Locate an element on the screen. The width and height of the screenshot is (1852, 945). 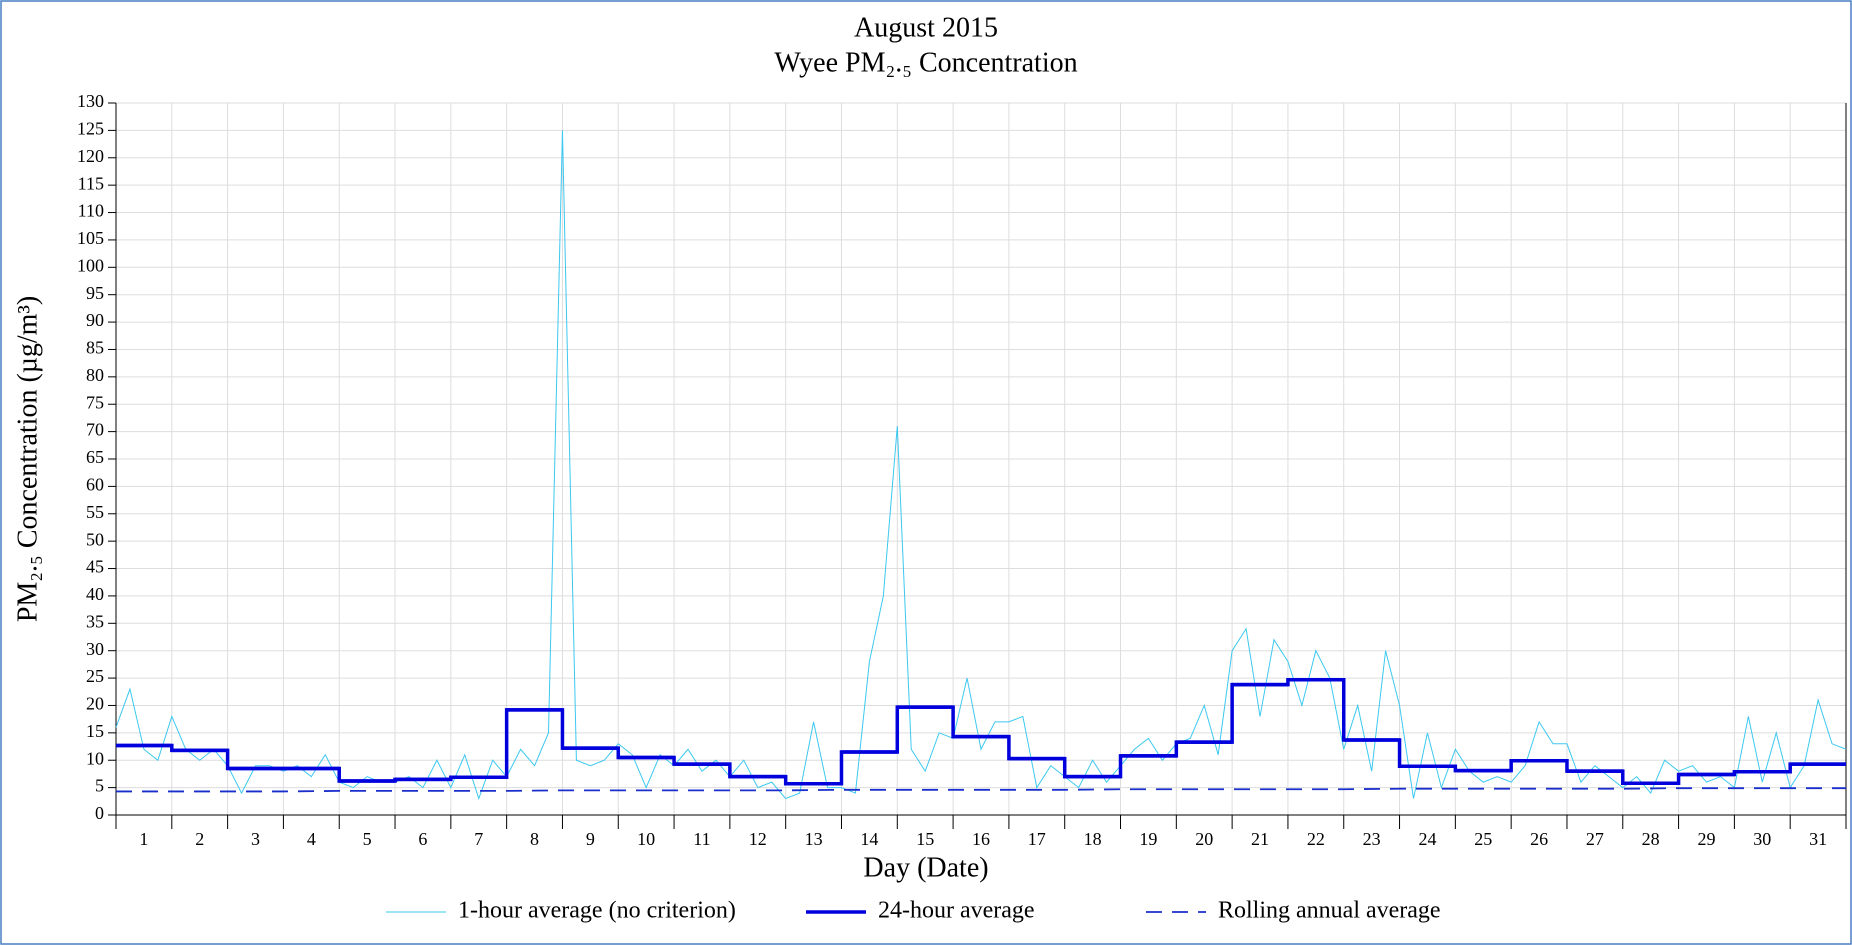
y-tick-label: 95 is located at coordinates (95, 293).